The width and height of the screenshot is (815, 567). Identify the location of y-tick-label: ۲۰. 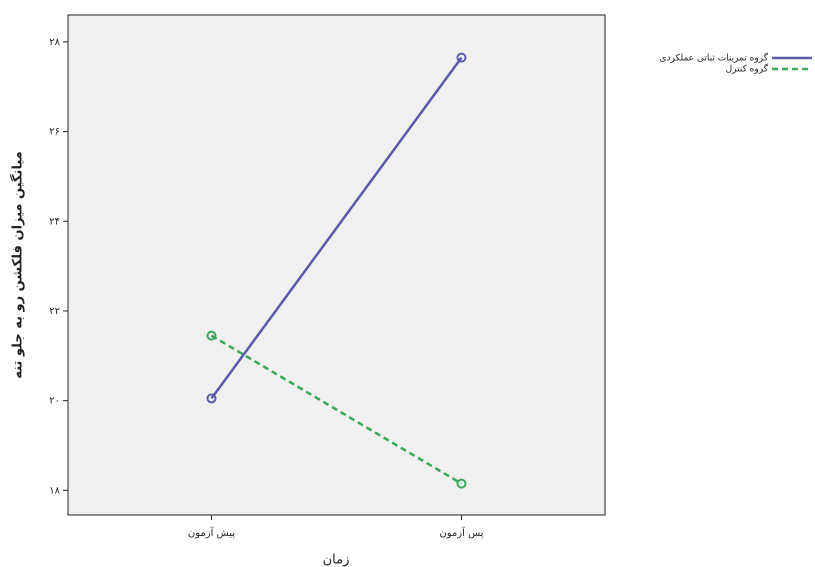
(54, 401).